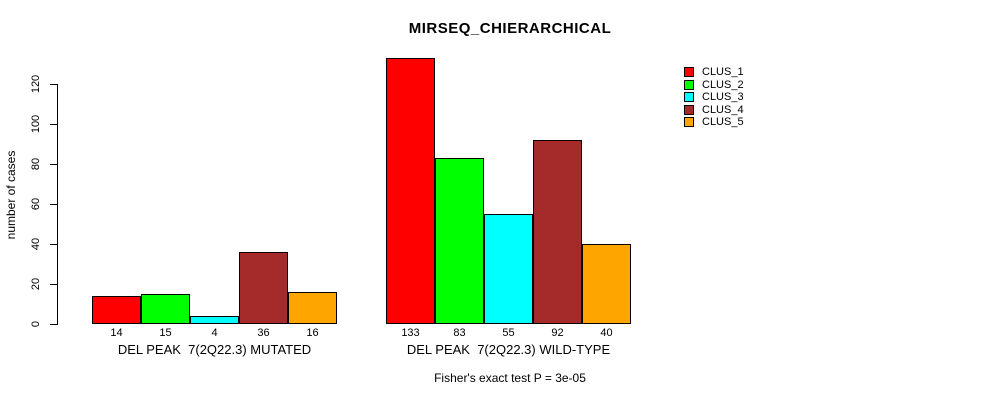  I want to click on bar-clus_4-group1, so click(263, 288).